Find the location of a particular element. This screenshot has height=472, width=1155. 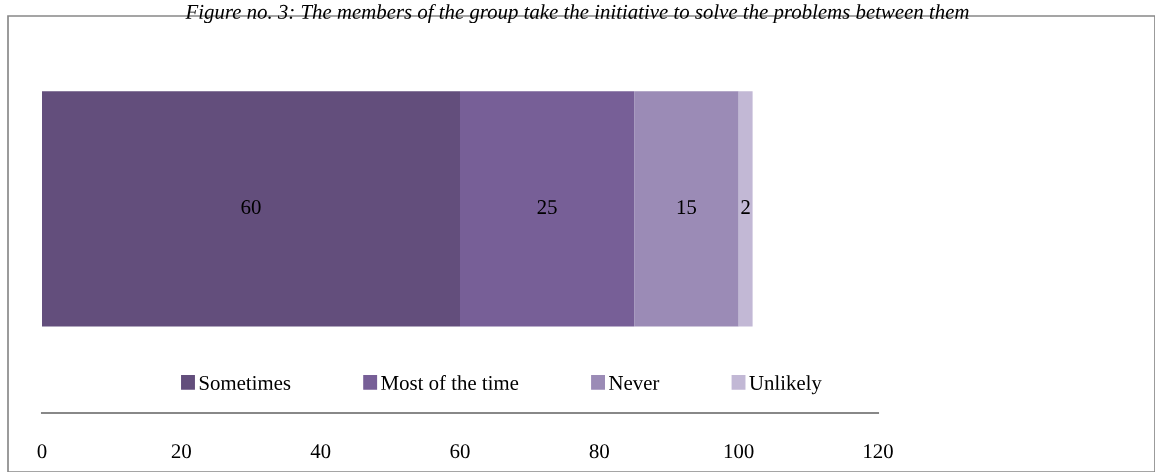

legend-label: Unlikely is located at coordinates (785, 385).